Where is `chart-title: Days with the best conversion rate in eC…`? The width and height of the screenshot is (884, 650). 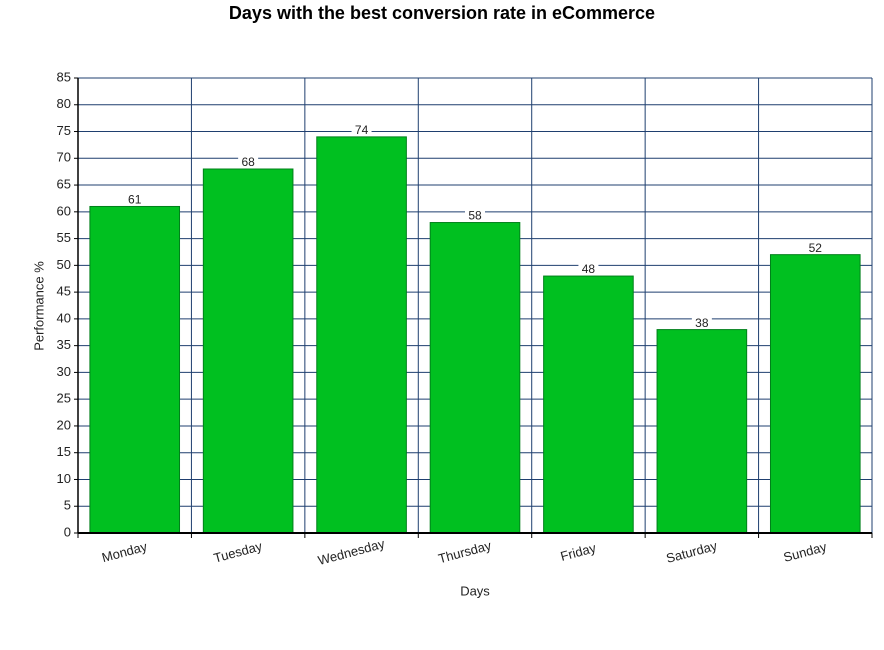
chart-title: Days with the best conversion rate in eC… is located at coordinates (442, 13).